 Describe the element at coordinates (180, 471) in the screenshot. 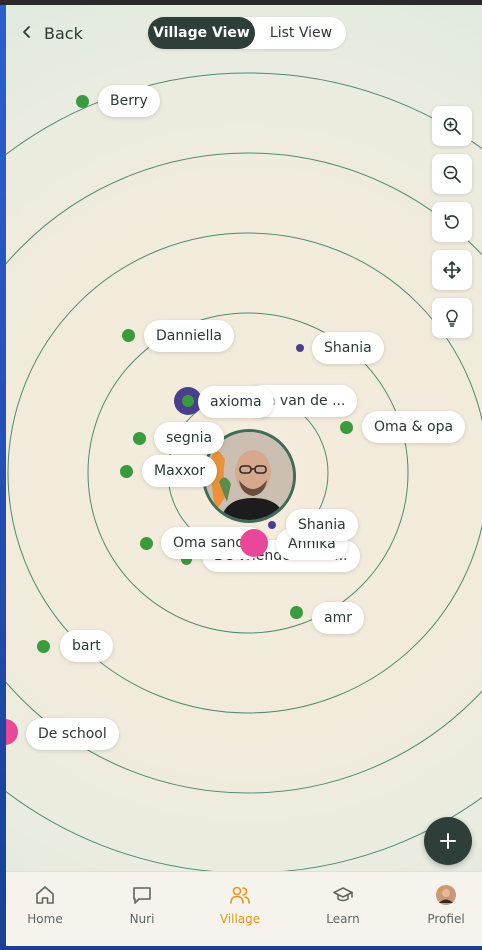

I see `person-label-maxxor: Maxxor` at that location.